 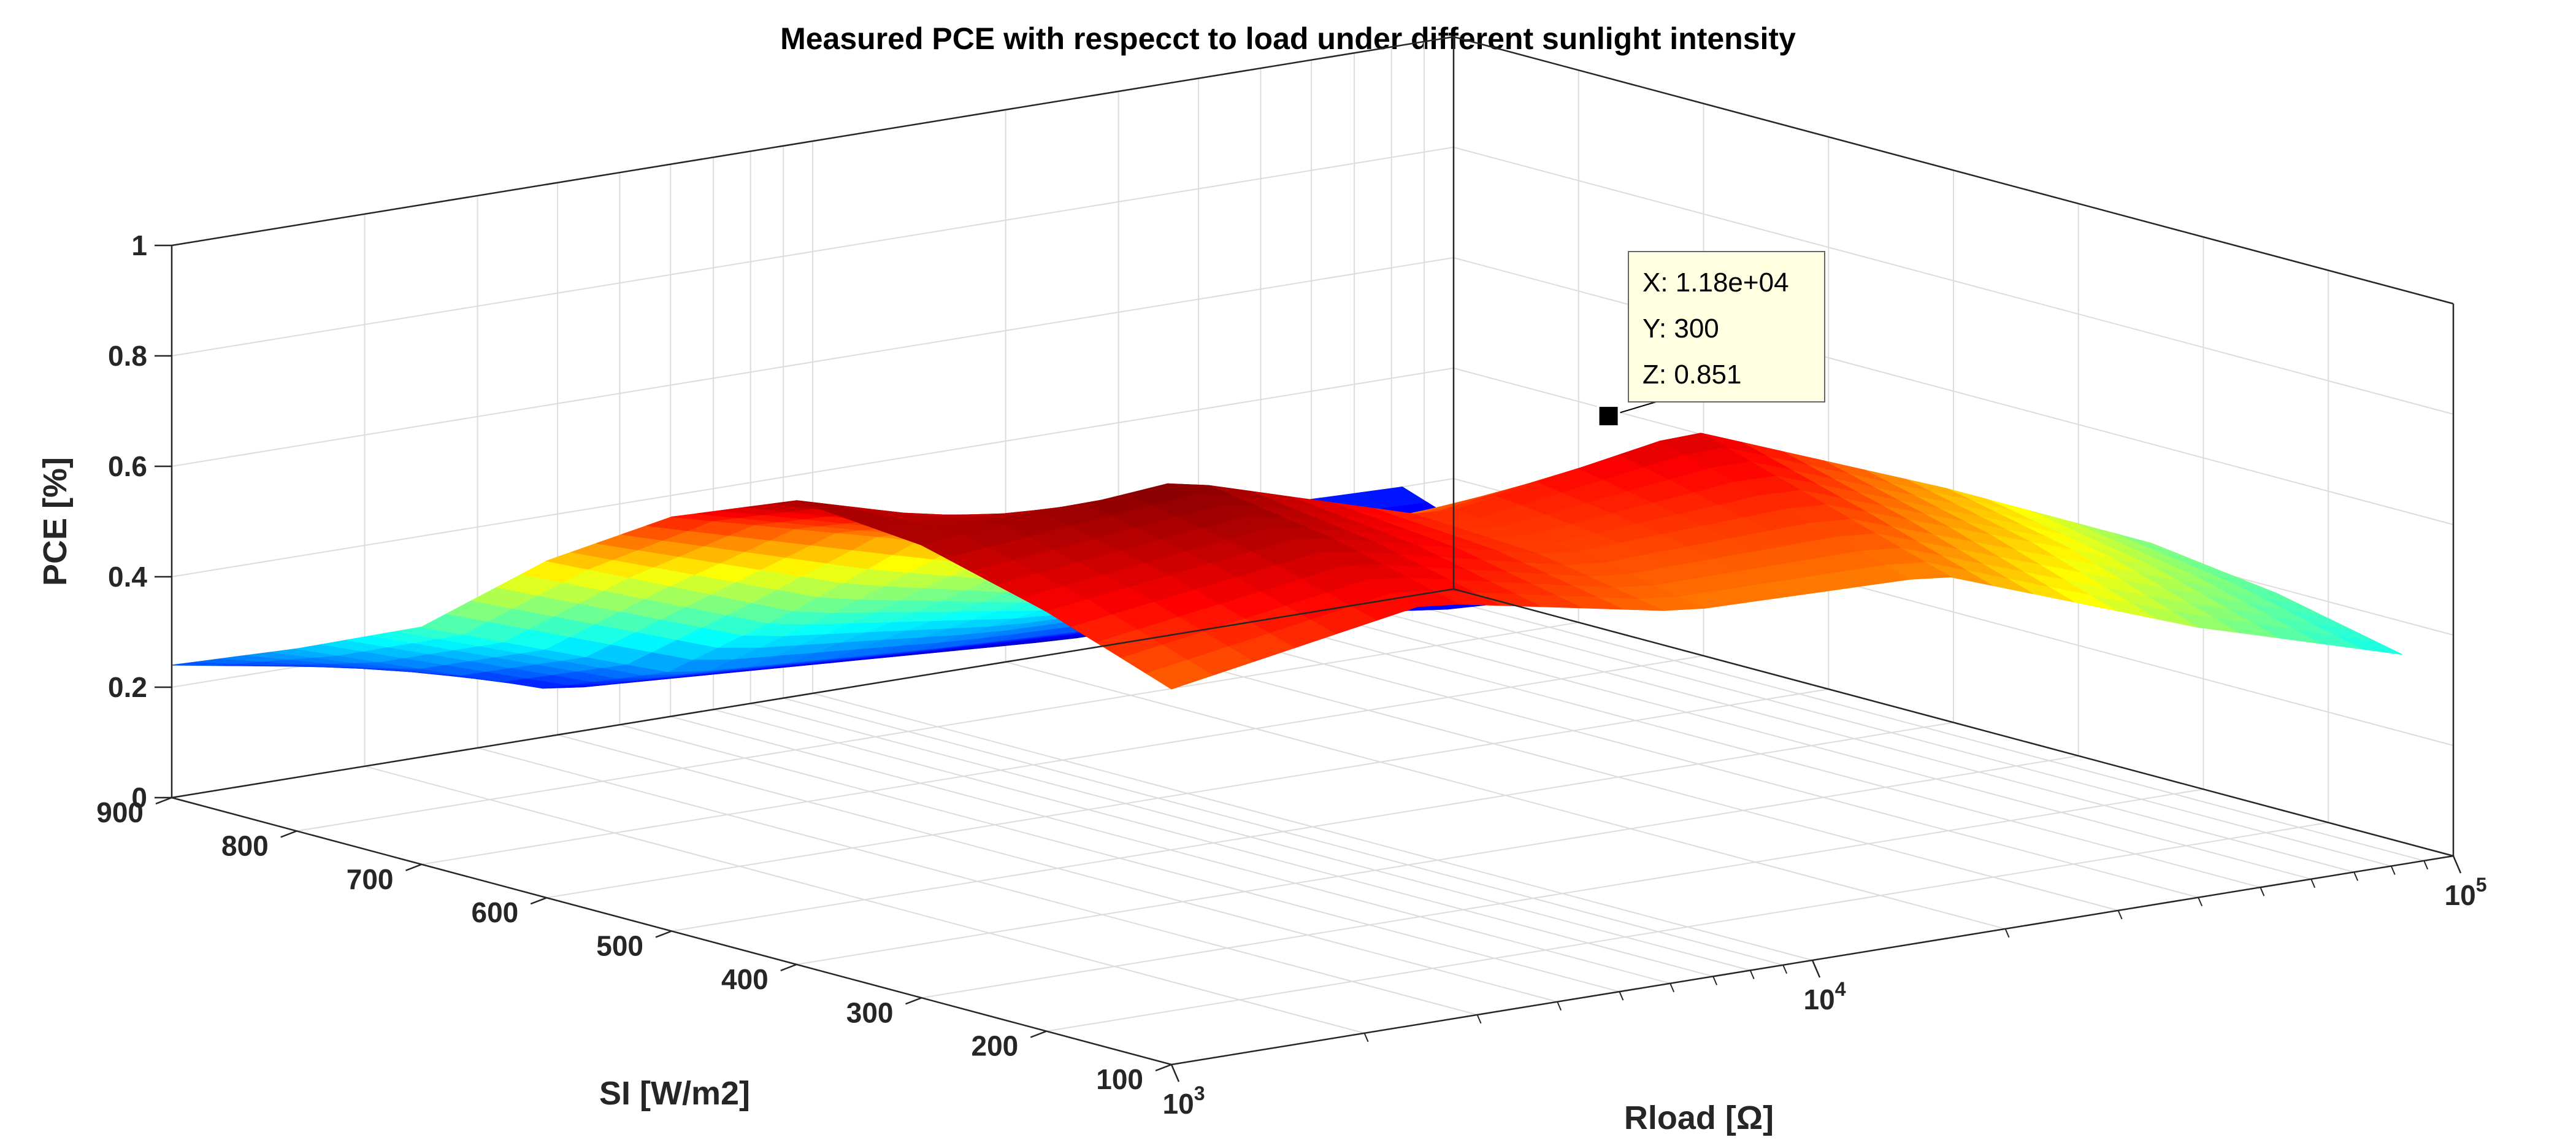 What do you see at coordinates (1699, 1118) in the screenshot?
I see `x-axis-label: Rload [Ω]` at bounding box center [1699, 1118].